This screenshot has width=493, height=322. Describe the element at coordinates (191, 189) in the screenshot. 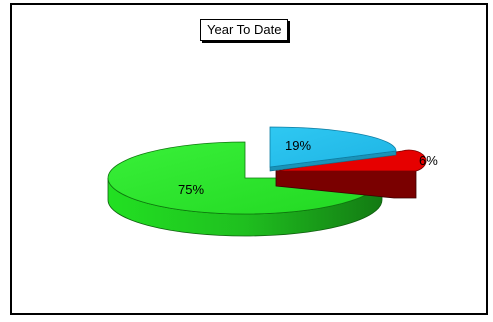

I see `slice-label-75: 75%` at that location.